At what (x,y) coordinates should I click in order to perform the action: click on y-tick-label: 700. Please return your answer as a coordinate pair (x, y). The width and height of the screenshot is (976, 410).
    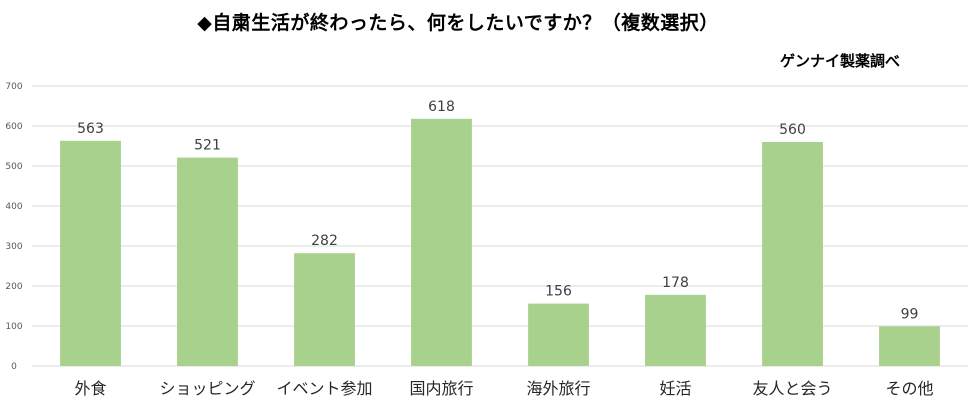
    Looking at the image, I should click on (13, 87).